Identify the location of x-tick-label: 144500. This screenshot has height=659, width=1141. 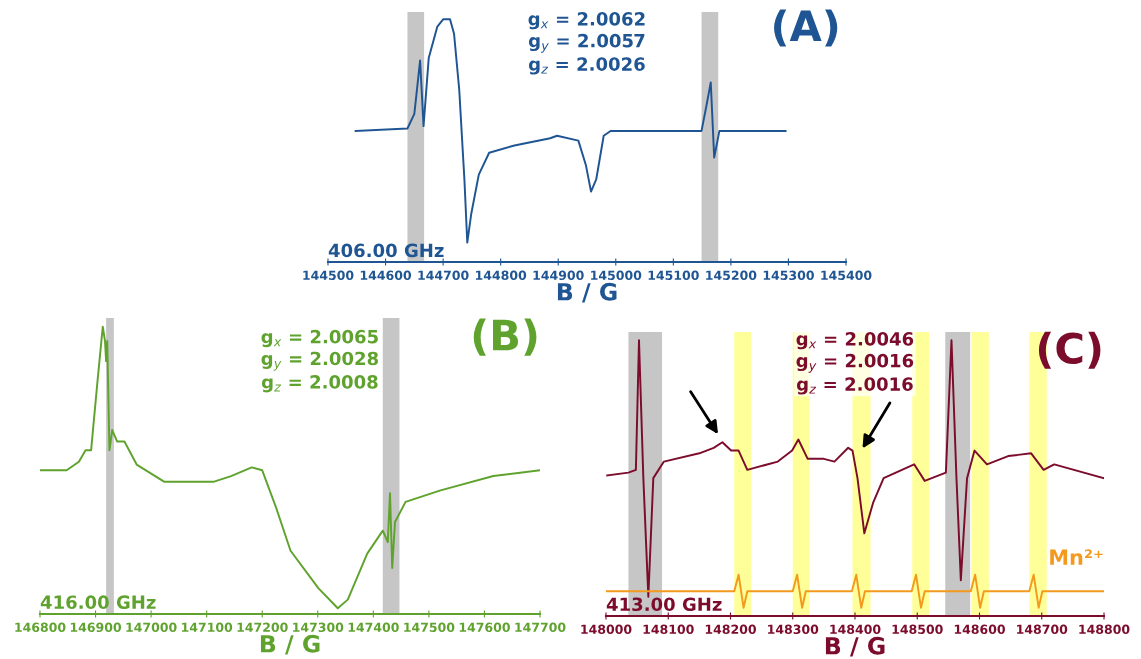
(328, 275).